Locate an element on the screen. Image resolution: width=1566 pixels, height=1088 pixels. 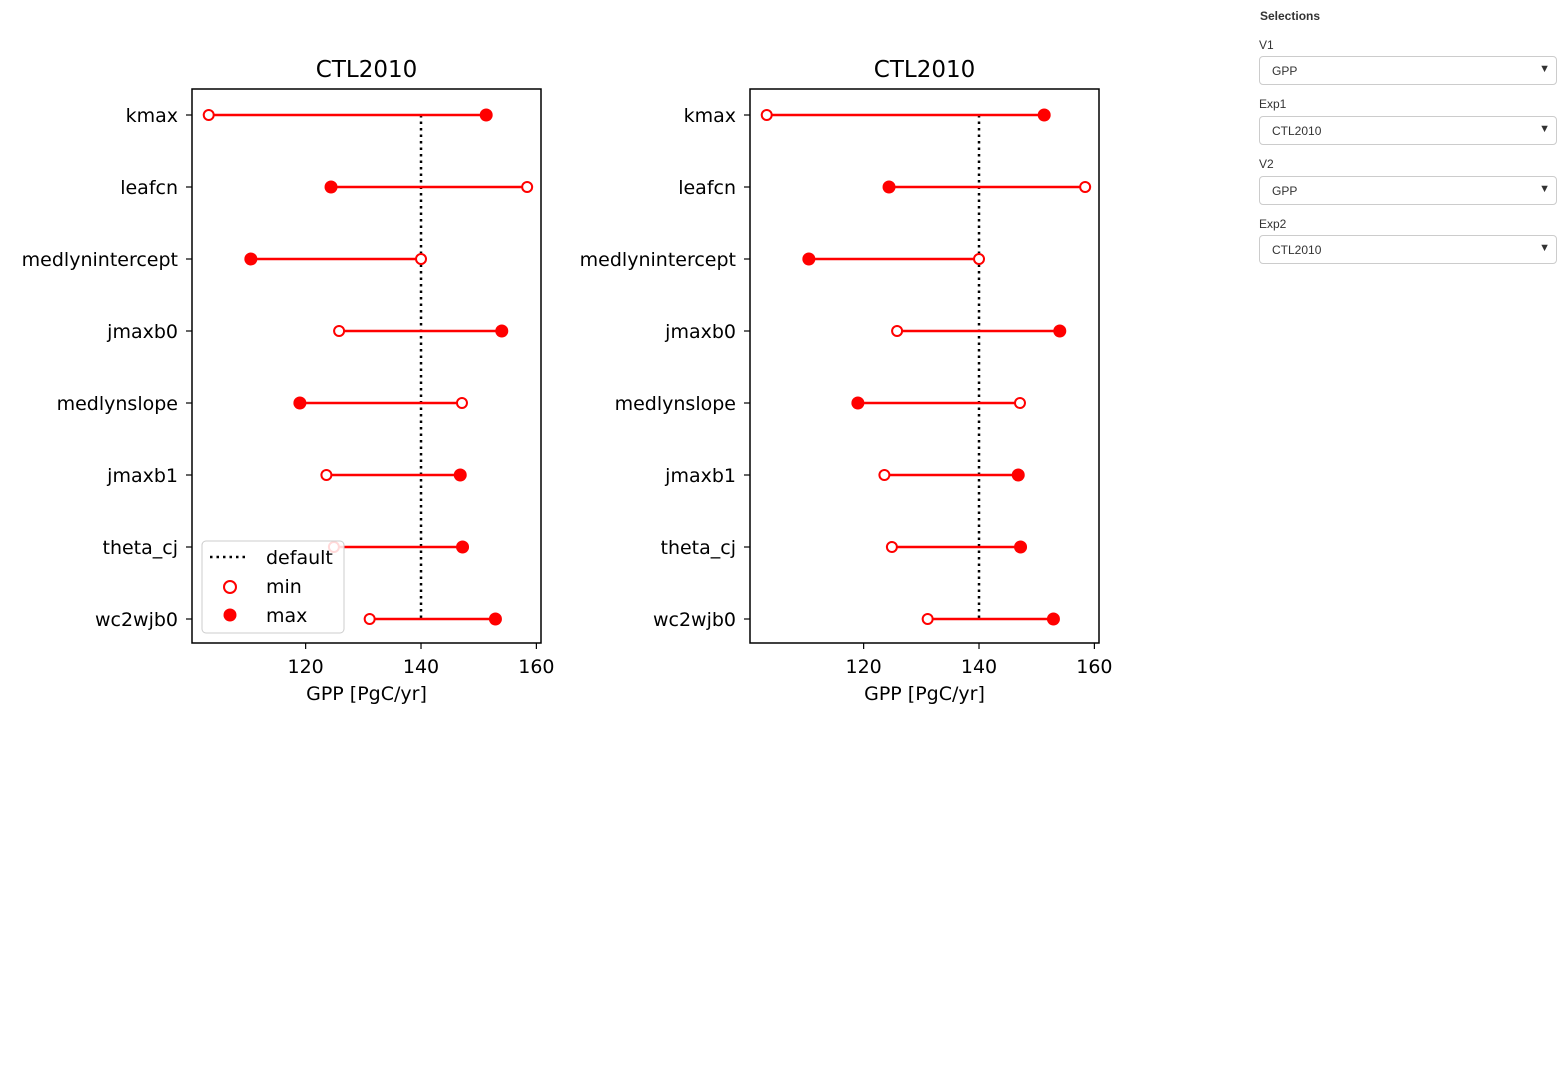
legend-label-max: max is located at coordinates (286, 616).